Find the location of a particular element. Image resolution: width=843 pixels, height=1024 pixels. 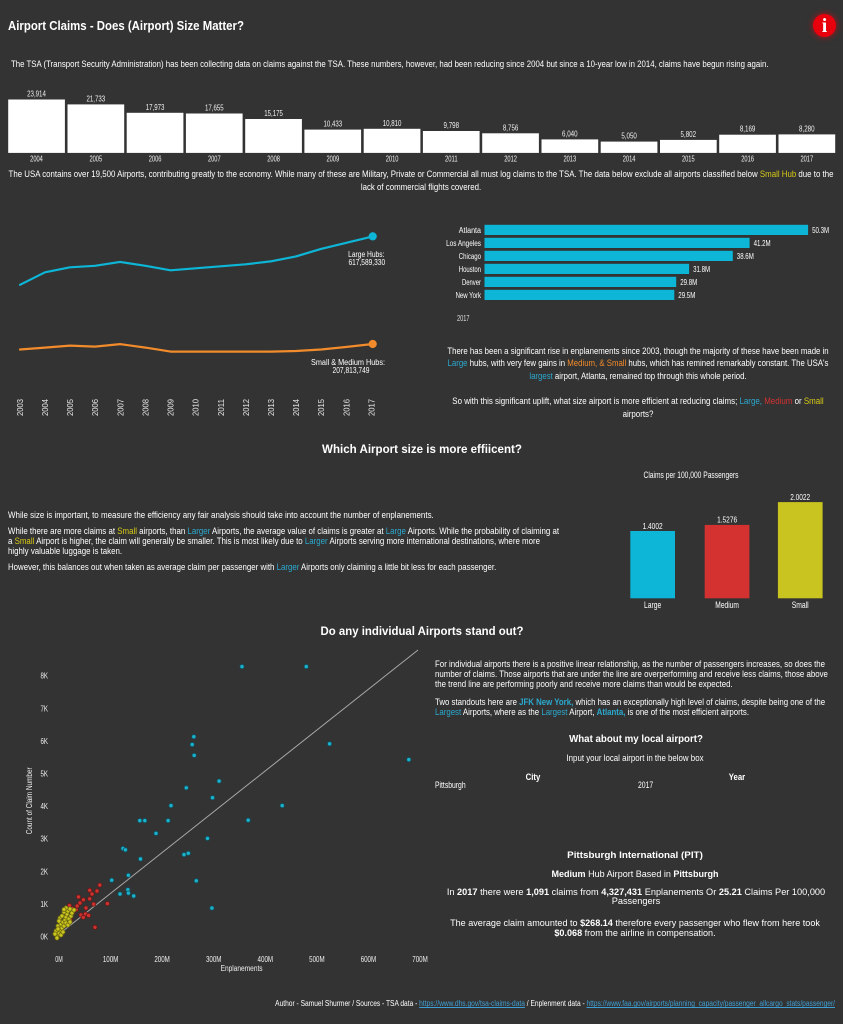

svg-text: 5K is located at coordinates (45, 774).